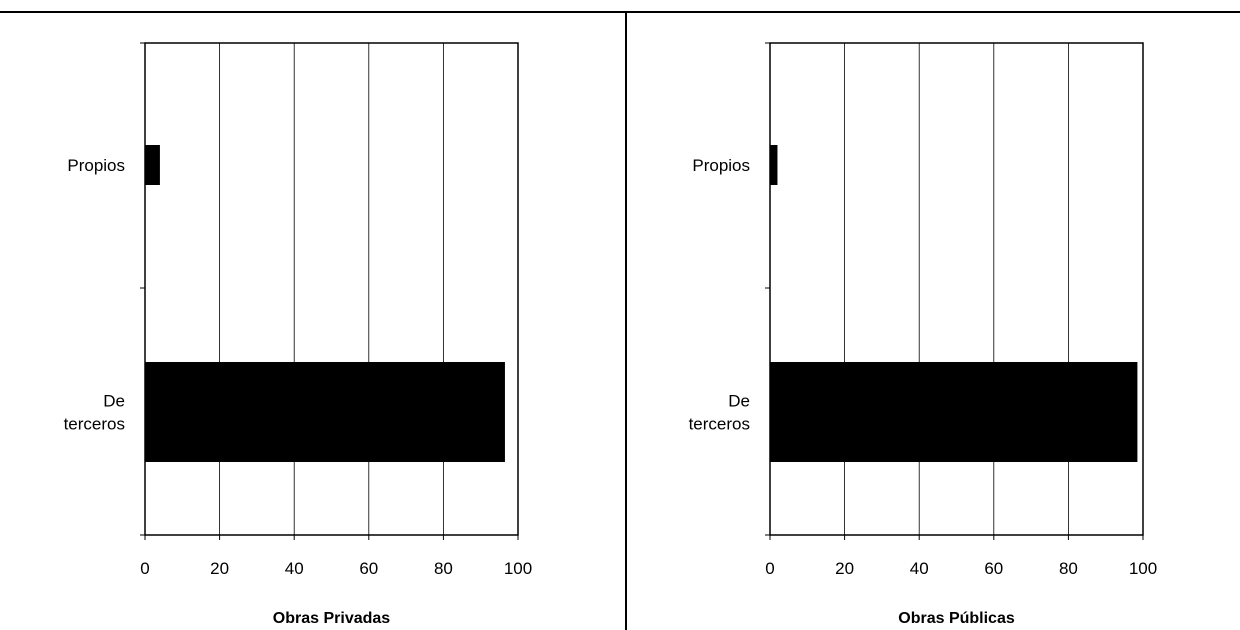  Describe the element at coordinates (626, 321) in the screenshot. I see `center-divider` at that location.